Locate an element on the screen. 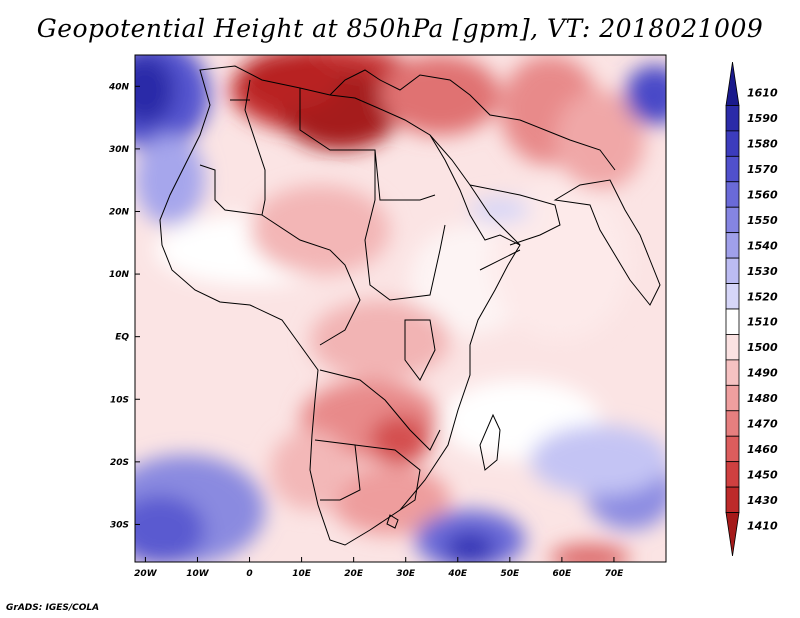 The image size is (800, 618). lat-tick-label: 30N is located at coordinates (119, 150).